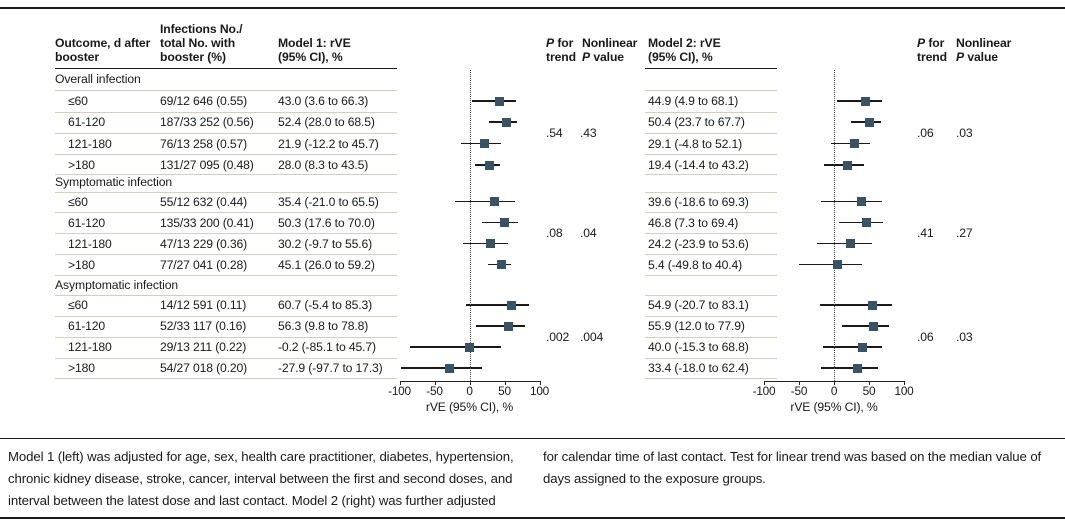  I want to click on infections-cell: 77/27 041 (0.28), so click(204, 264).